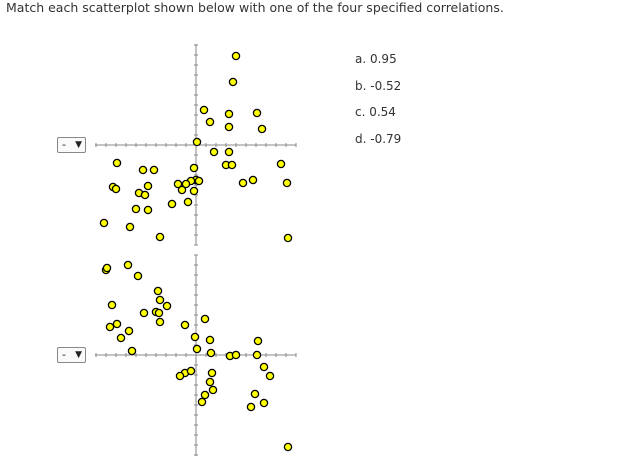 Image resolution: width=620 pixels, height=459 pixels. I want to click on answer-options: a. 0.95 b. -0.52 c. 0.54 d. -0.79, so click(378, 105).